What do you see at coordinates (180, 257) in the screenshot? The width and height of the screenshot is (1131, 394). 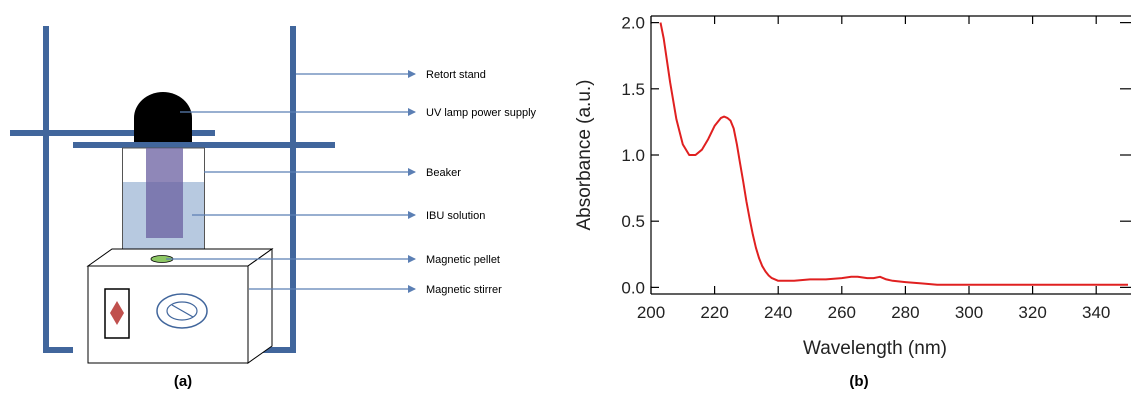 I see `stirrer-top` at bounding box center [180, 257].